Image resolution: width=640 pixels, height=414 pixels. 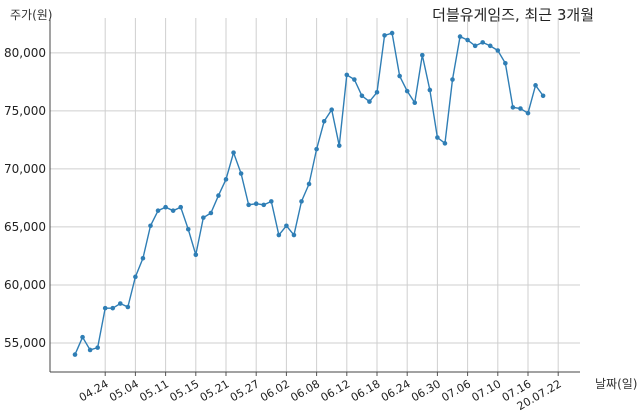 I want to click on y-tick-labels: 55,000 60,000 65,000 70,000 75,000 80,000, so click(x=25, y=198).